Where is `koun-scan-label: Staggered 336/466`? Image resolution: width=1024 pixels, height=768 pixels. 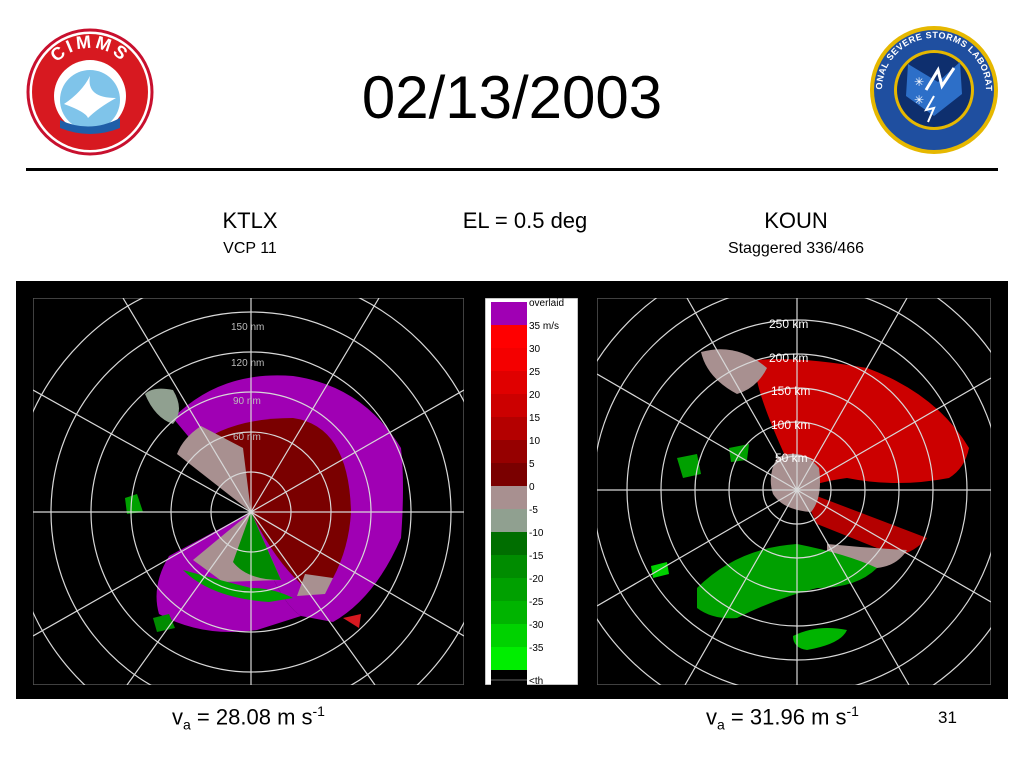 koun-scan-label: Staggered 336/466 is located at coordinates (796, 248).